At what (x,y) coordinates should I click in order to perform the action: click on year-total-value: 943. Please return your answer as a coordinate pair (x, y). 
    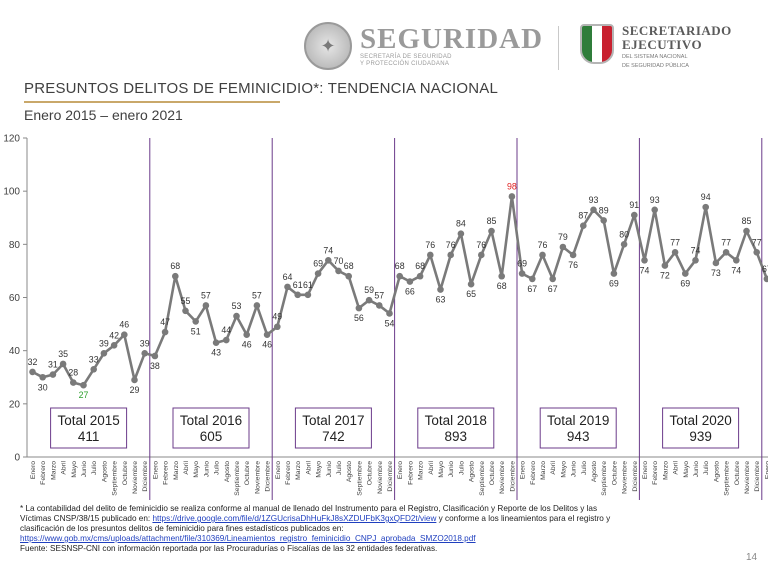
    Looking at the image, I should click on (578, 436).